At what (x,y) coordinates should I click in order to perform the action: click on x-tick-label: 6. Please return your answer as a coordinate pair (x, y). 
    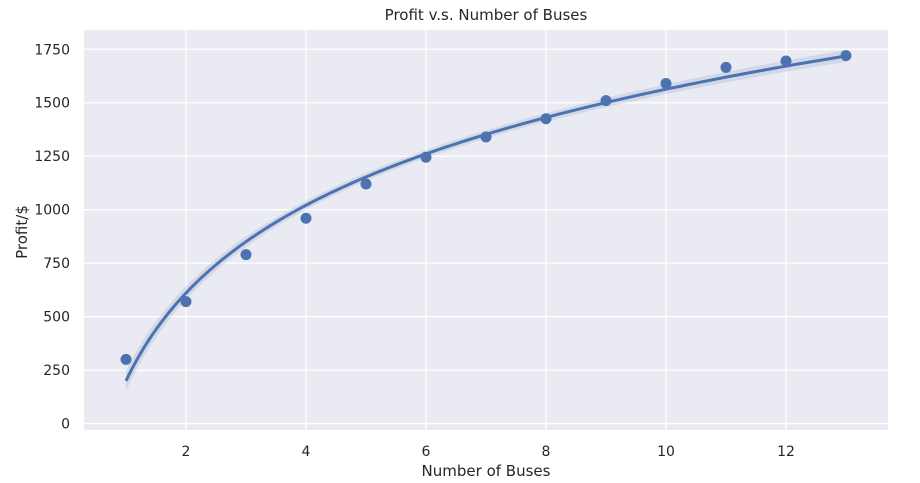
    Looking at the image, I should click on (426, 452).